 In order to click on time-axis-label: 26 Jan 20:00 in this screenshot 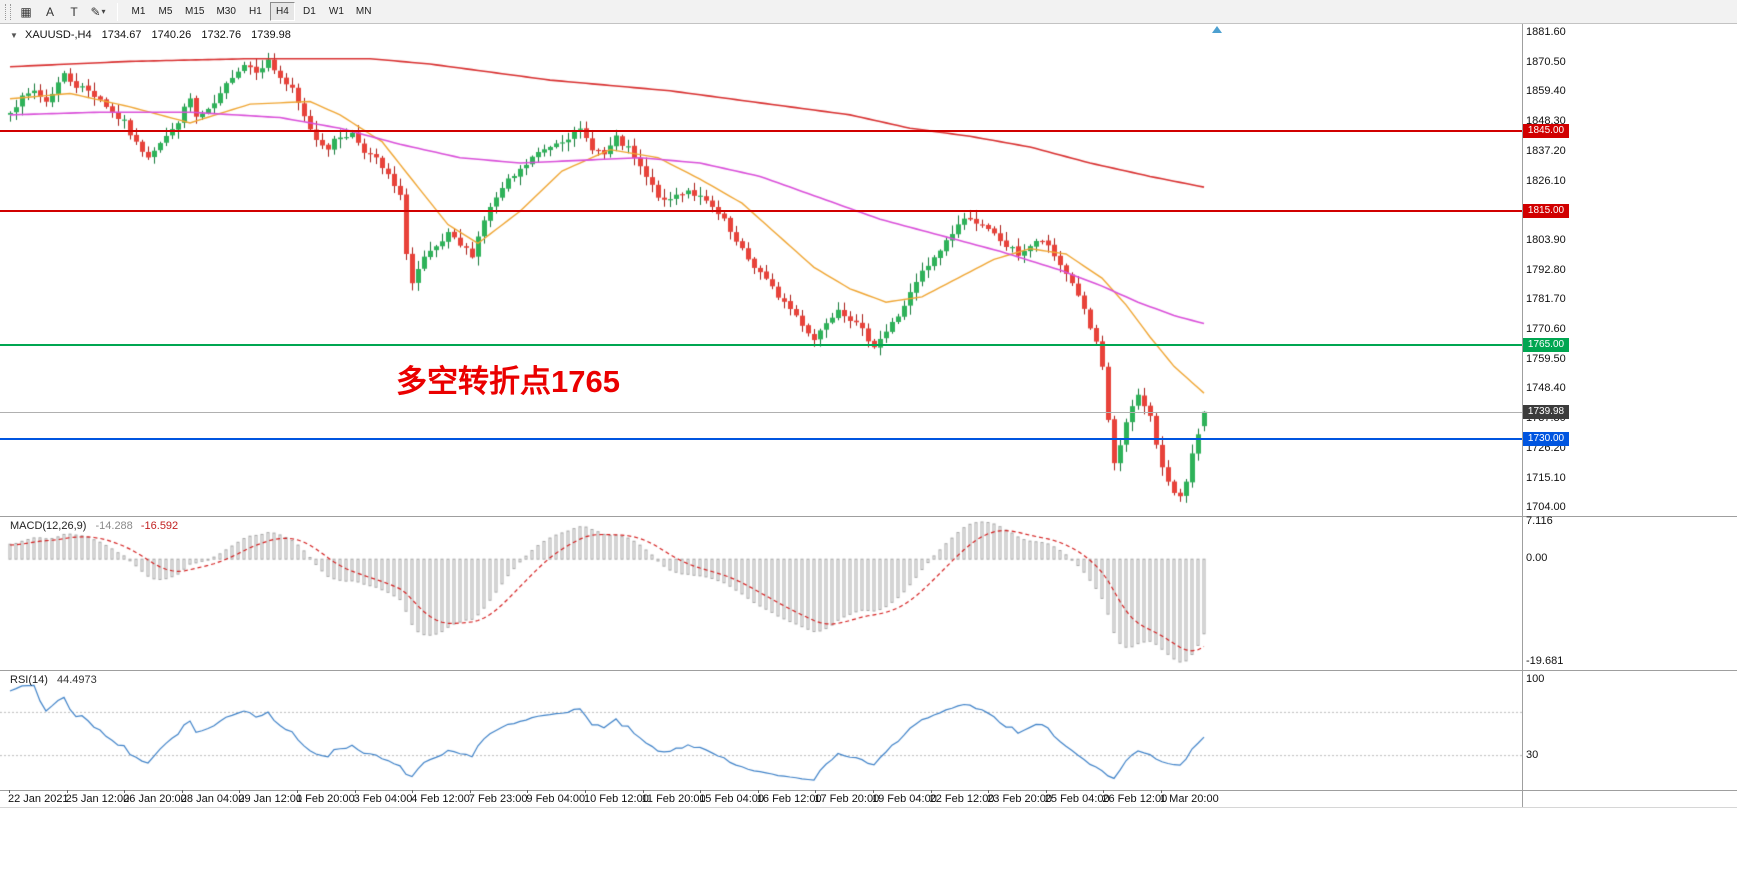, I will do `click(155, 799)`.